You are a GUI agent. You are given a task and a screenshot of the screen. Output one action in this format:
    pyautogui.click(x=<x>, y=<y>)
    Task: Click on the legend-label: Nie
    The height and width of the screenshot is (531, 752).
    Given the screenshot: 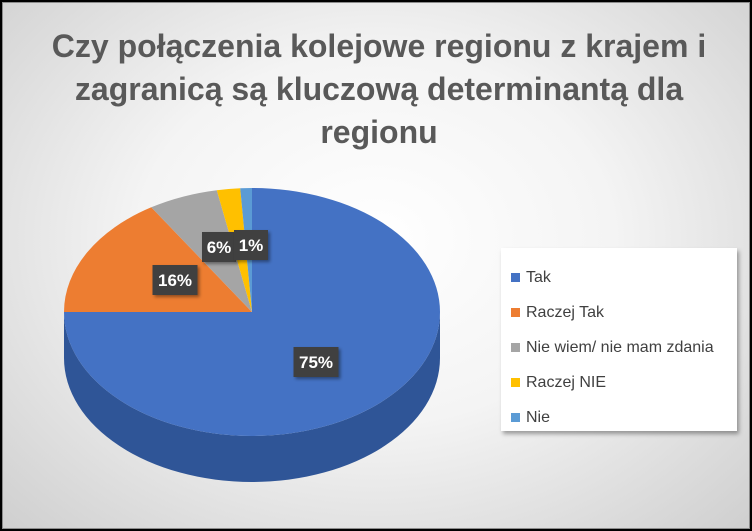 What is the action you would take?
    pyautogui.click(x=538, y=417)
    